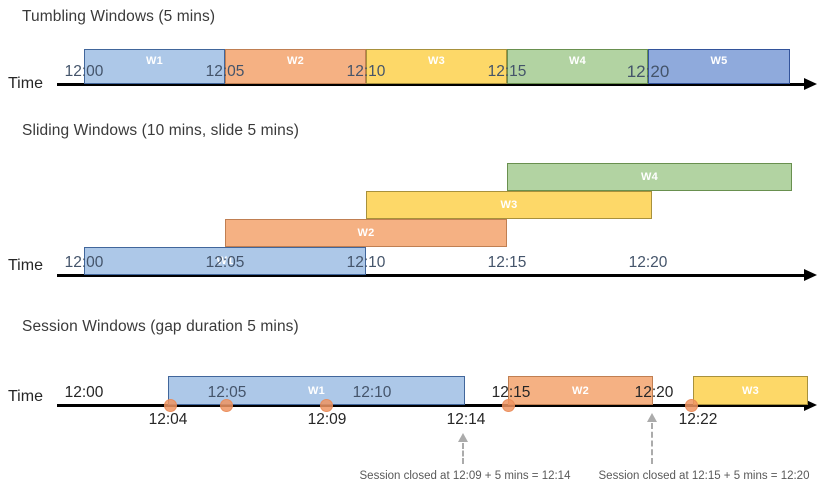  What do you see at coordinates (719, 61) in the screenshot?
I see `window-label: W5` at bounding box center [719, 61].